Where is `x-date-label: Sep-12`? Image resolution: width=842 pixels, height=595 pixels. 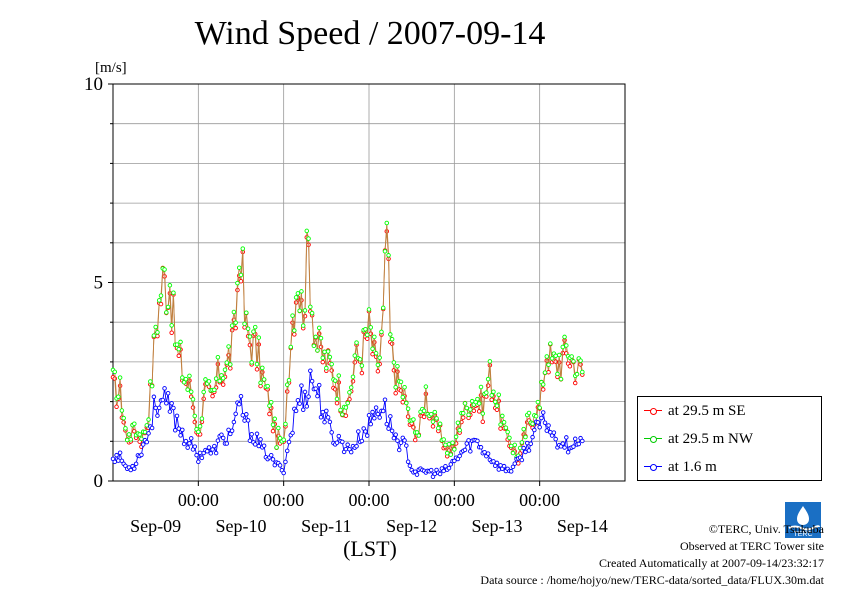 x-date-label: Sep-12 is located at coordinates (411, 526).